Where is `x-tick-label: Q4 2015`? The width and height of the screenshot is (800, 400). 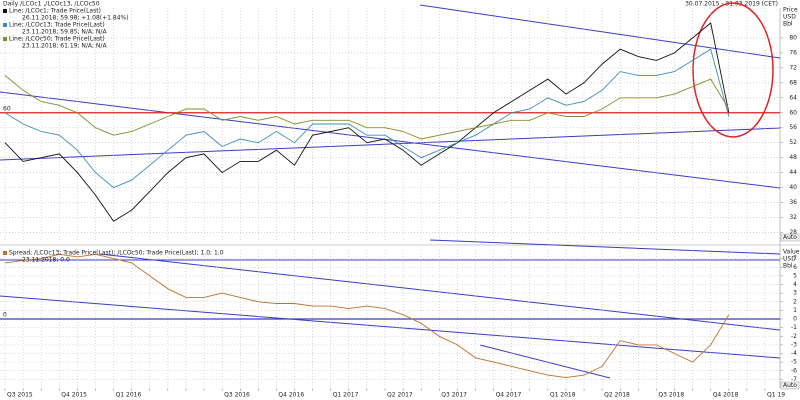
x-tick-label: Q4 2015 is located at coordinates (74, 395).